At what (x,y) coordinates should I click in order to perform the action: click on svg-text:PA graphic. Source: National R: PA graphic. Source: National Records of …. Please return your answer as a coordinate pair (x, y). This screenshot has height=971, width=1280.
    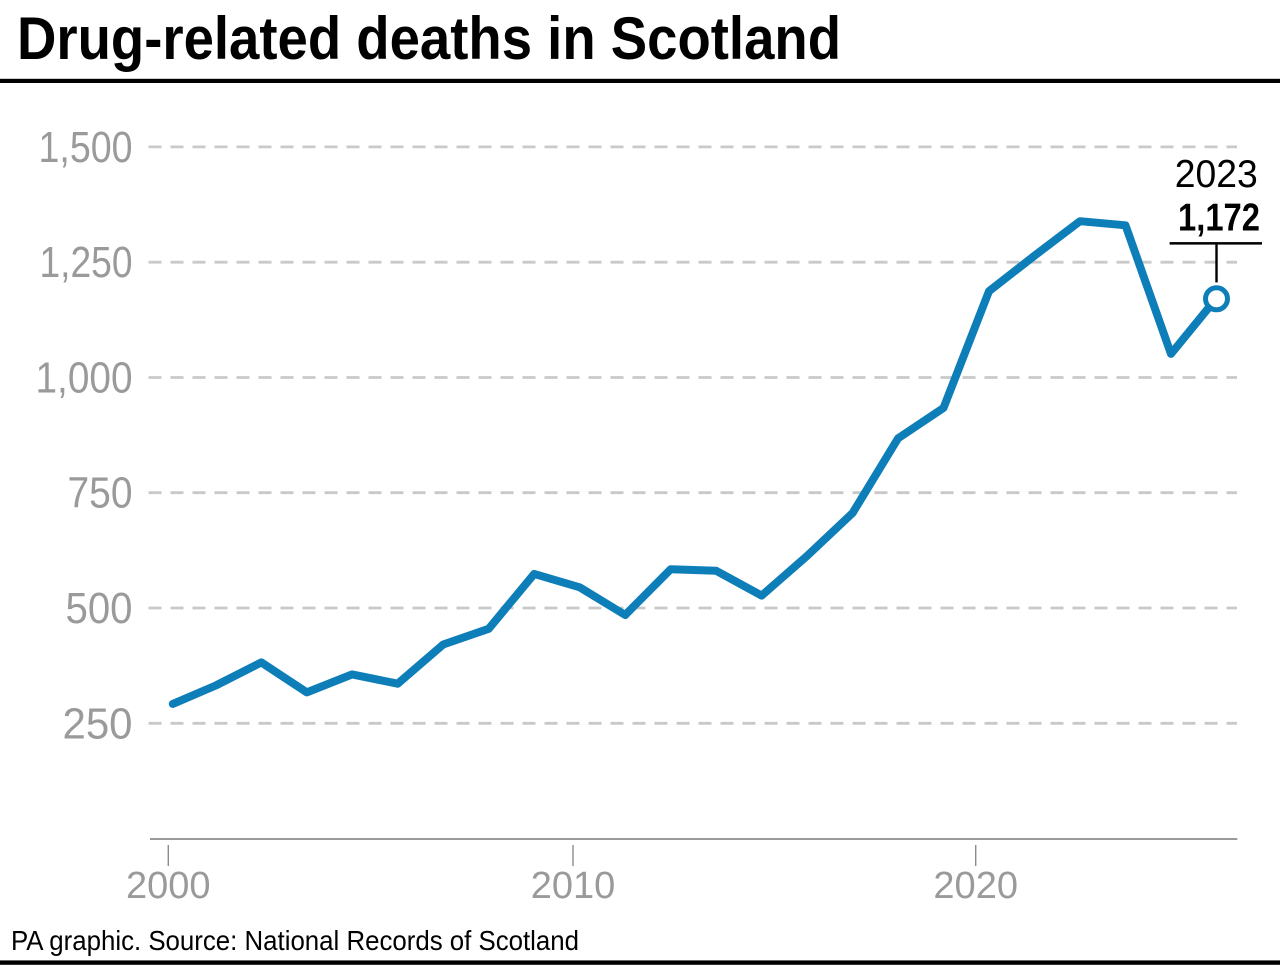
    Looking at the image, I should click on (295, 940).